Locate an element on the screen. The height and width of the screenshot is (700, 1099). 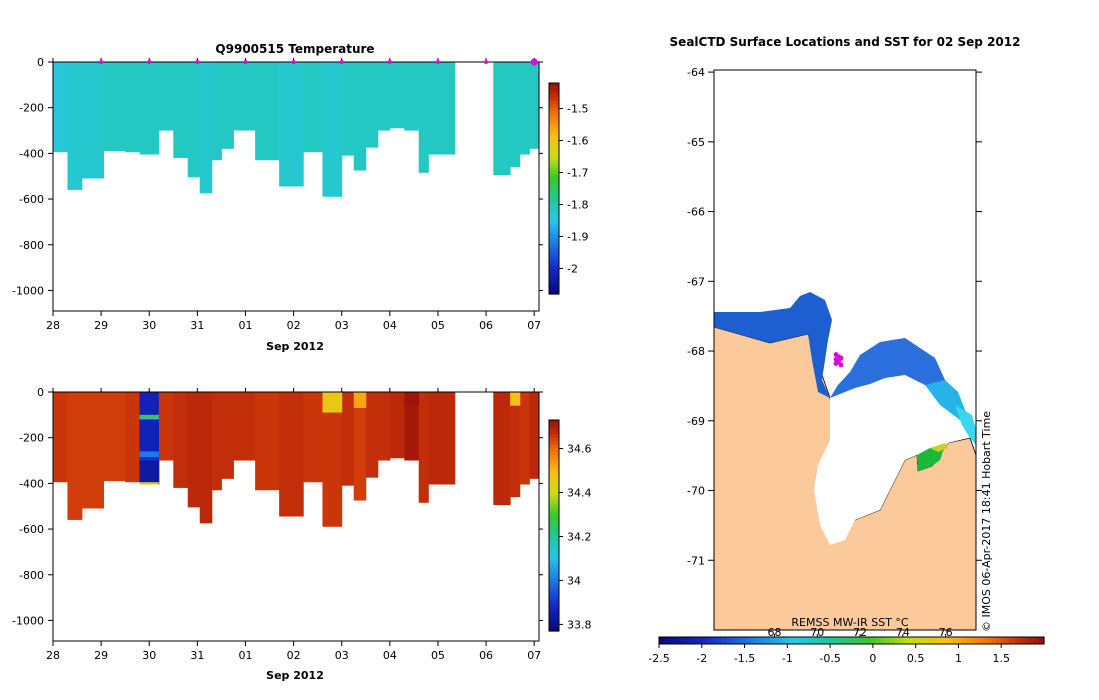
sea-ice-white is located at coordinates (891, 467).